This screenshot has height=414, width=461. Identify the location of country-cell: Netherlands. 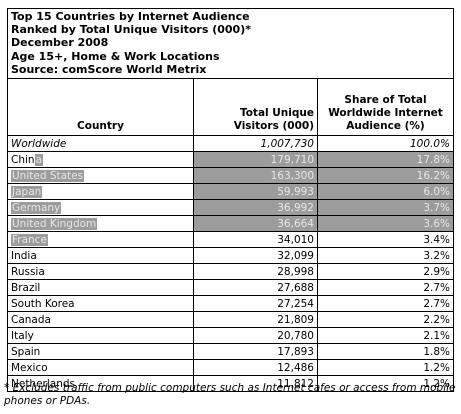
(100, 384).